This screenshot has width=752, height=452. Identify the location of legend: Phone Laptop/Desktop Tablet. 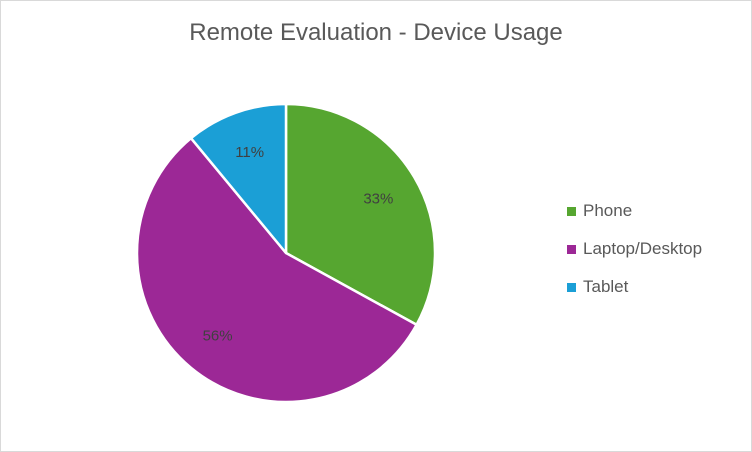
(634, 249).